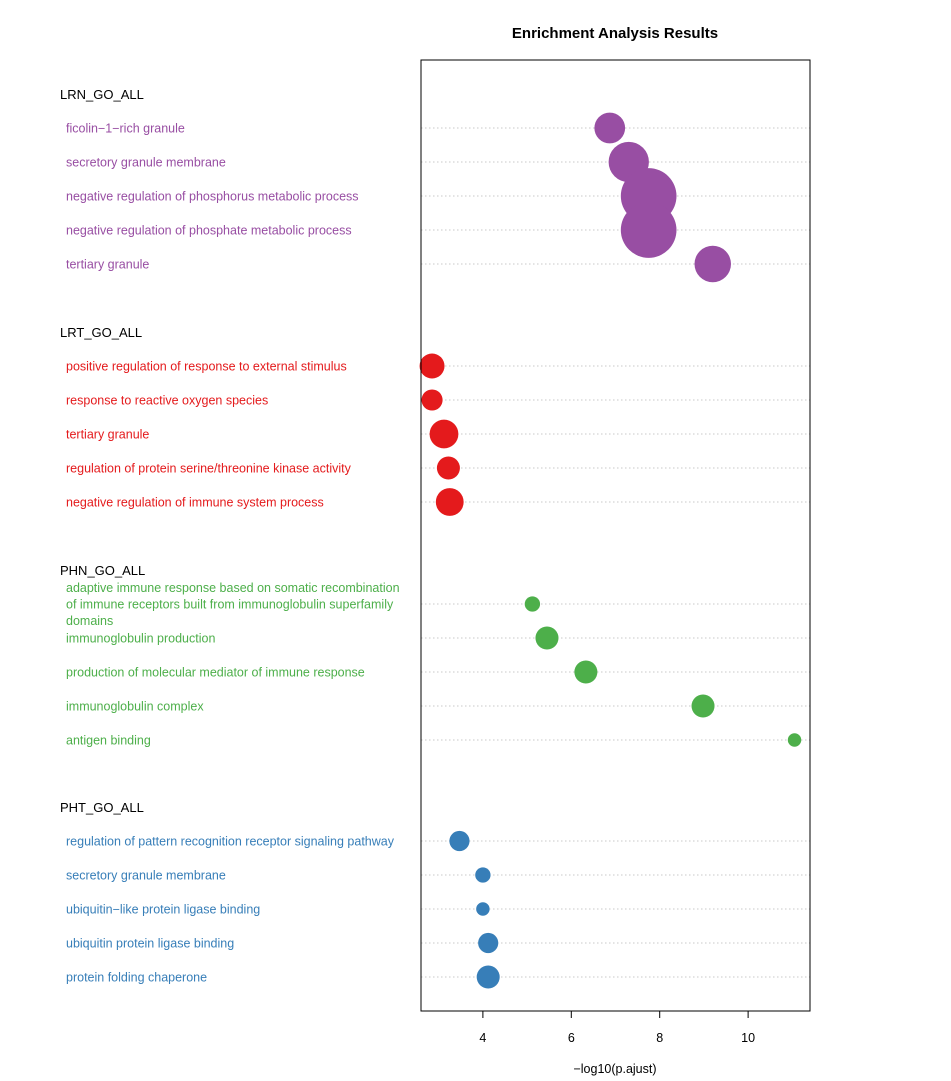  I want to click on x-axis-title: −log10(p.ajust), so click(614, 1069).